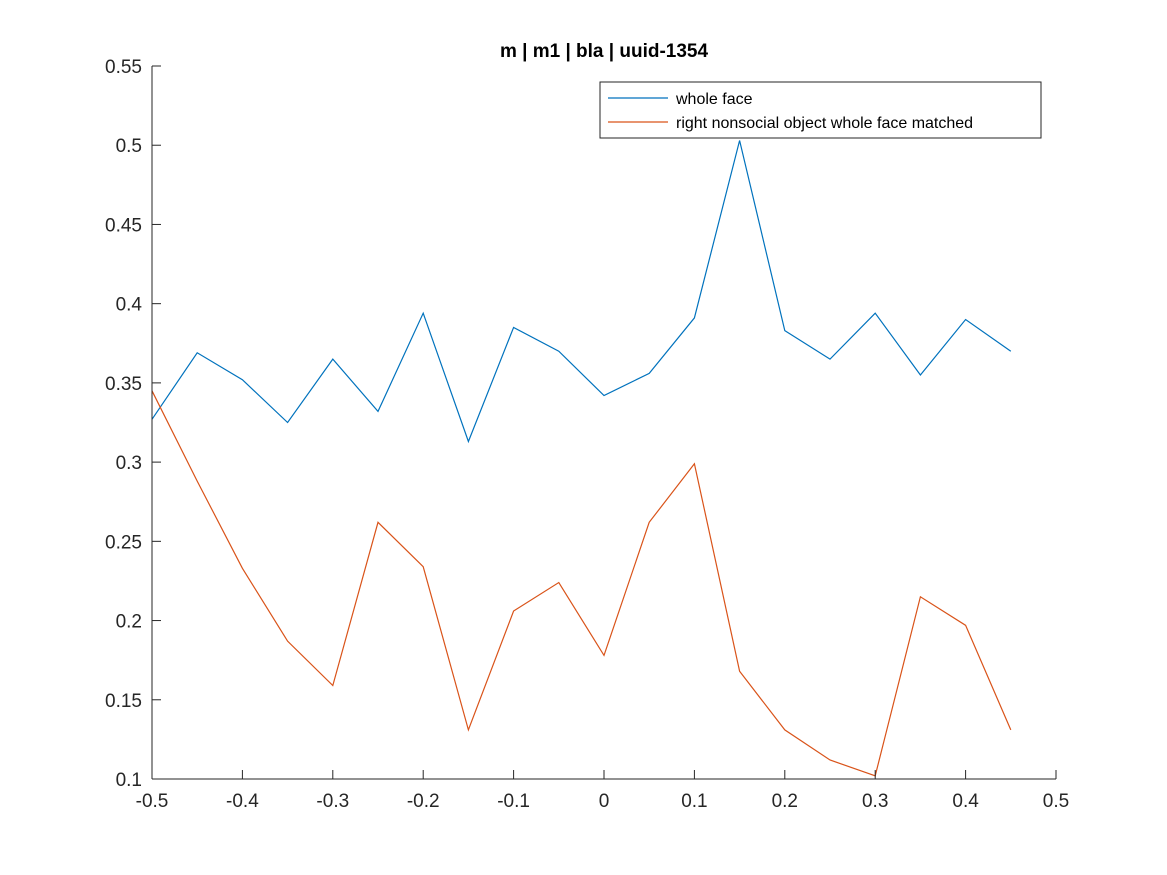  Describe the element at coordinates (123, 701) in the screenshot. I see `y-tick-label: 0.15` at that location.